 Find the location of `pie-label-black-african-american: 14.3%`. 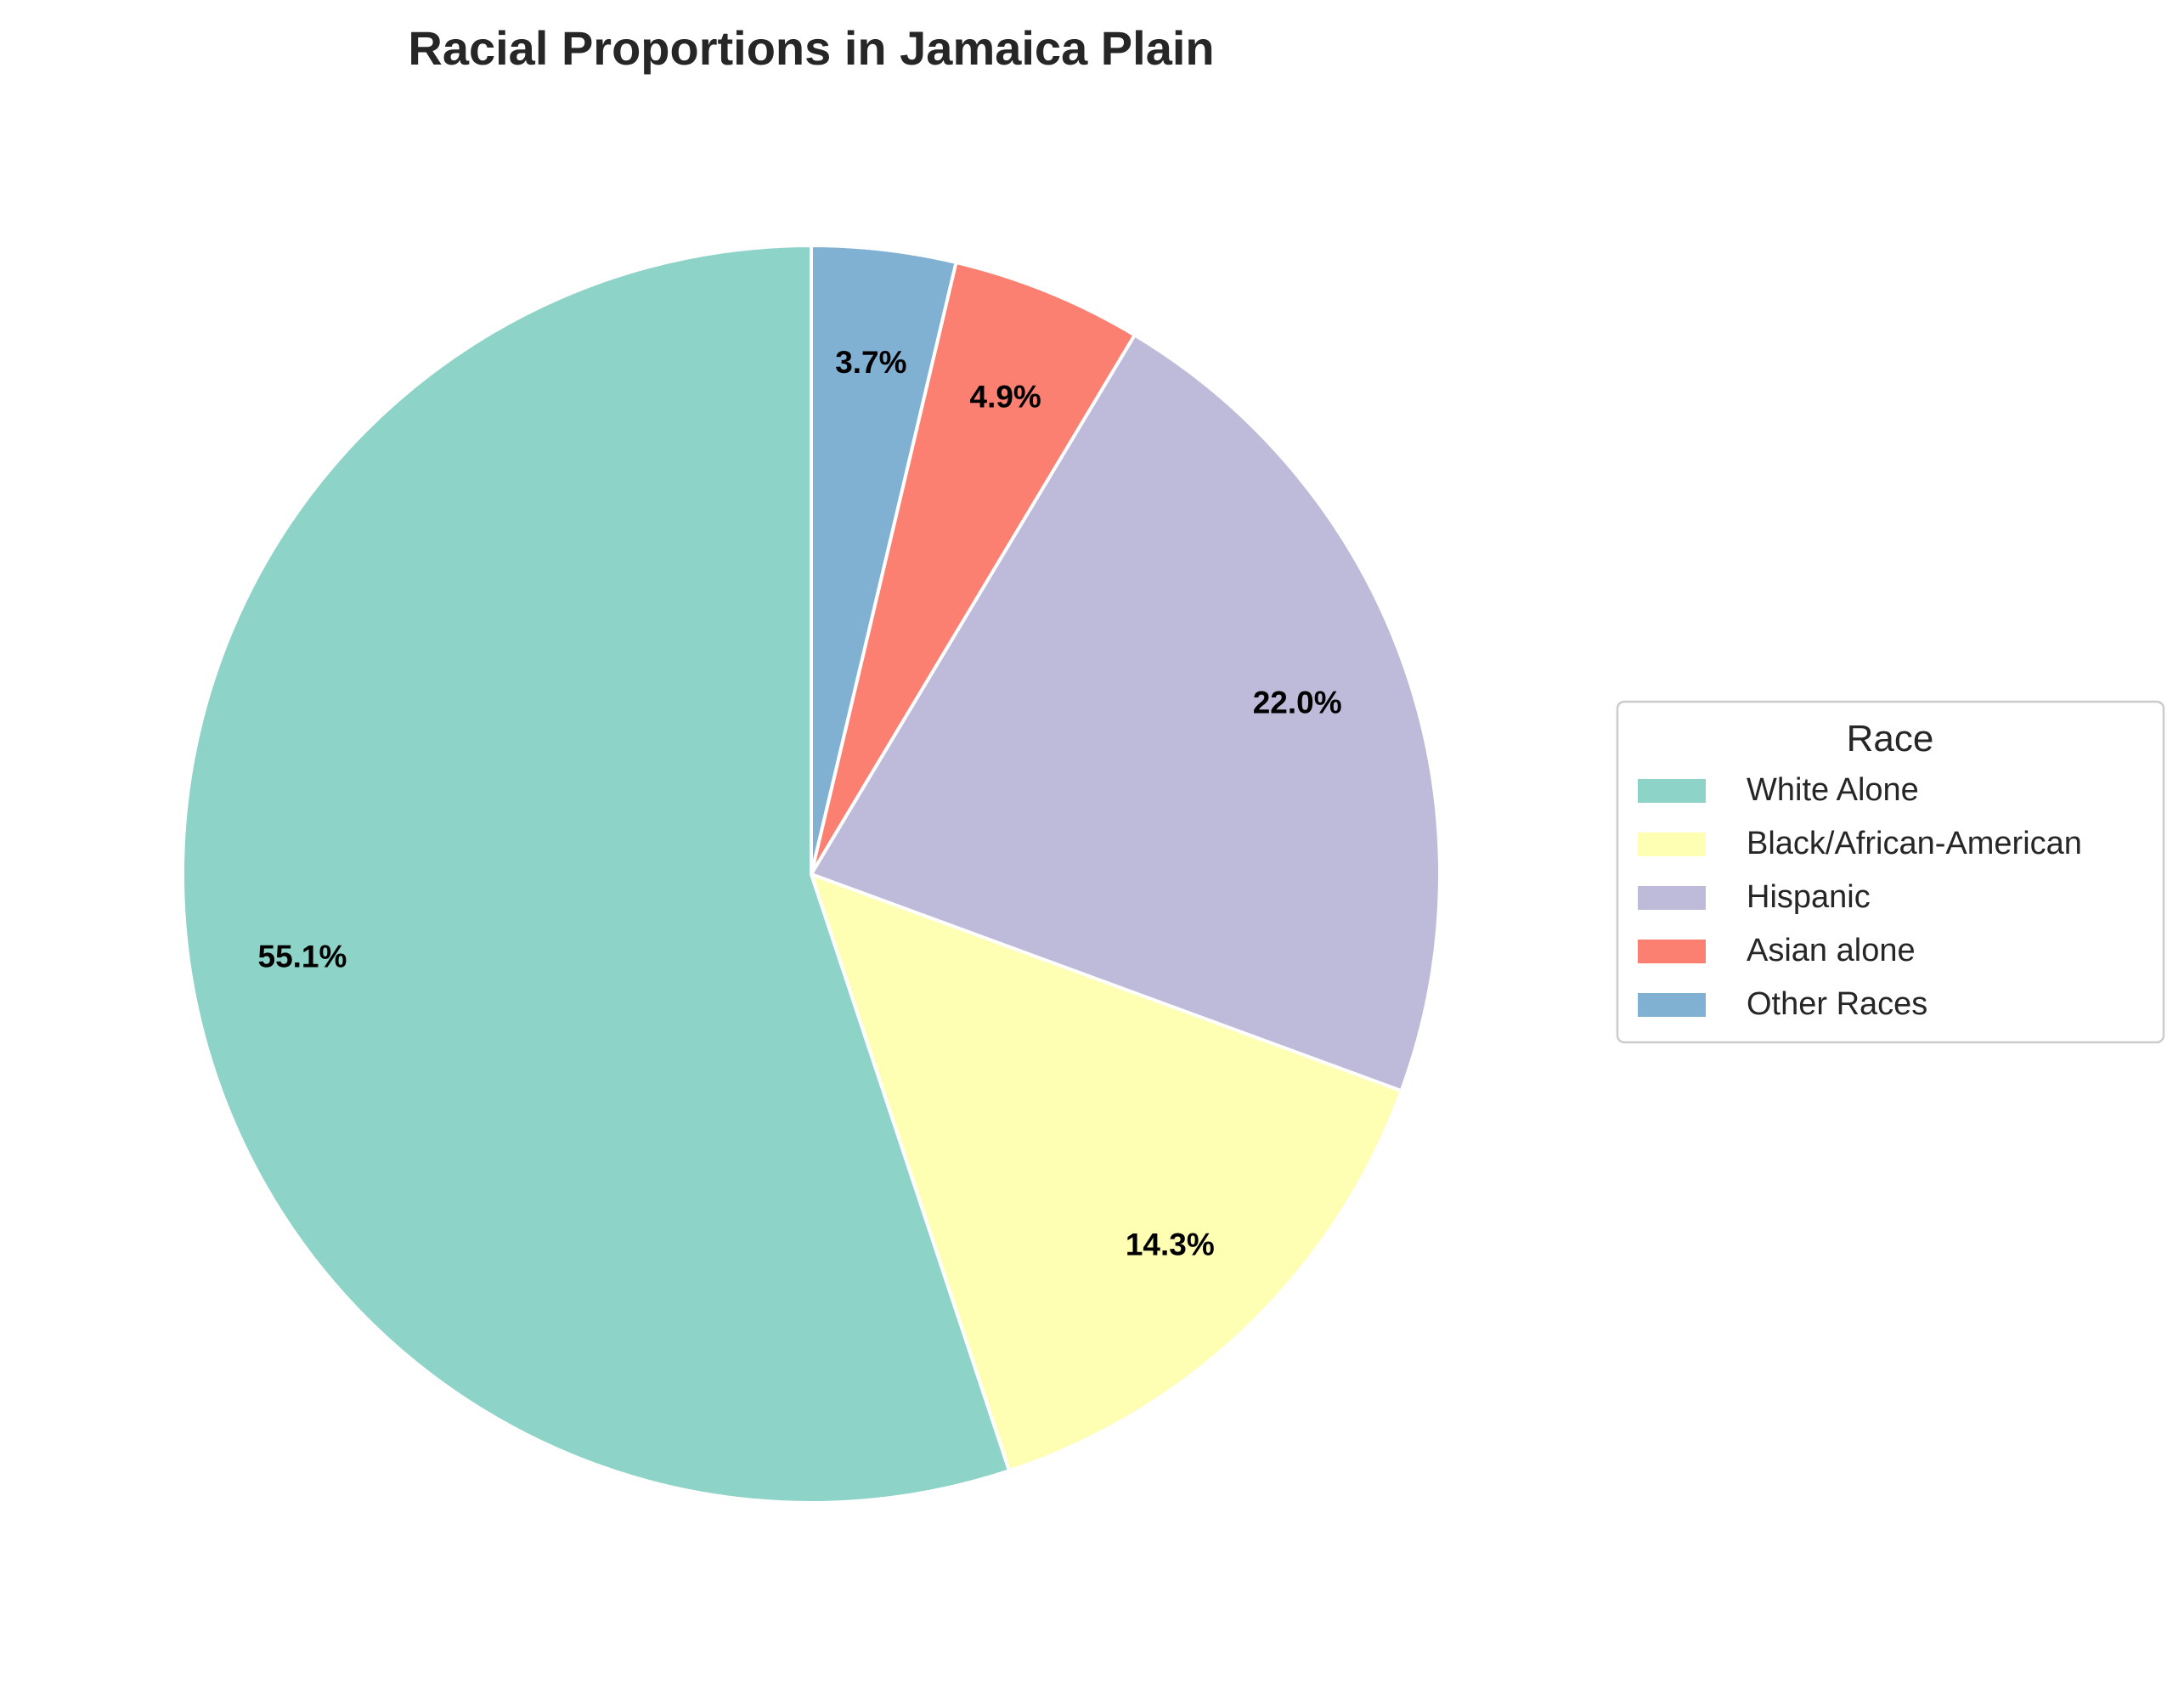

pie-label-black-african-american: 14.3% is located at coordinates (1170, 1245).